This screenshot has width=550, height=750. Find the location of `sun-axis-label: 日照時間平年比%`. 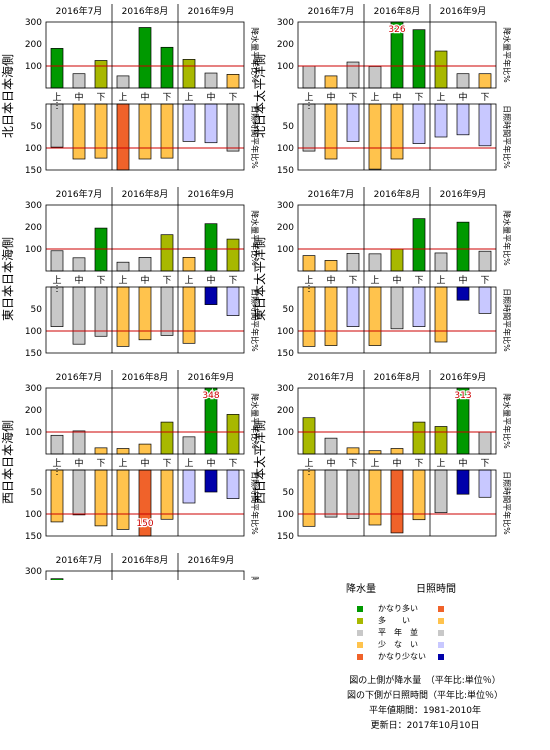

sun-axis-label: 日照時間平年比% is located at coordinates (507, 137).